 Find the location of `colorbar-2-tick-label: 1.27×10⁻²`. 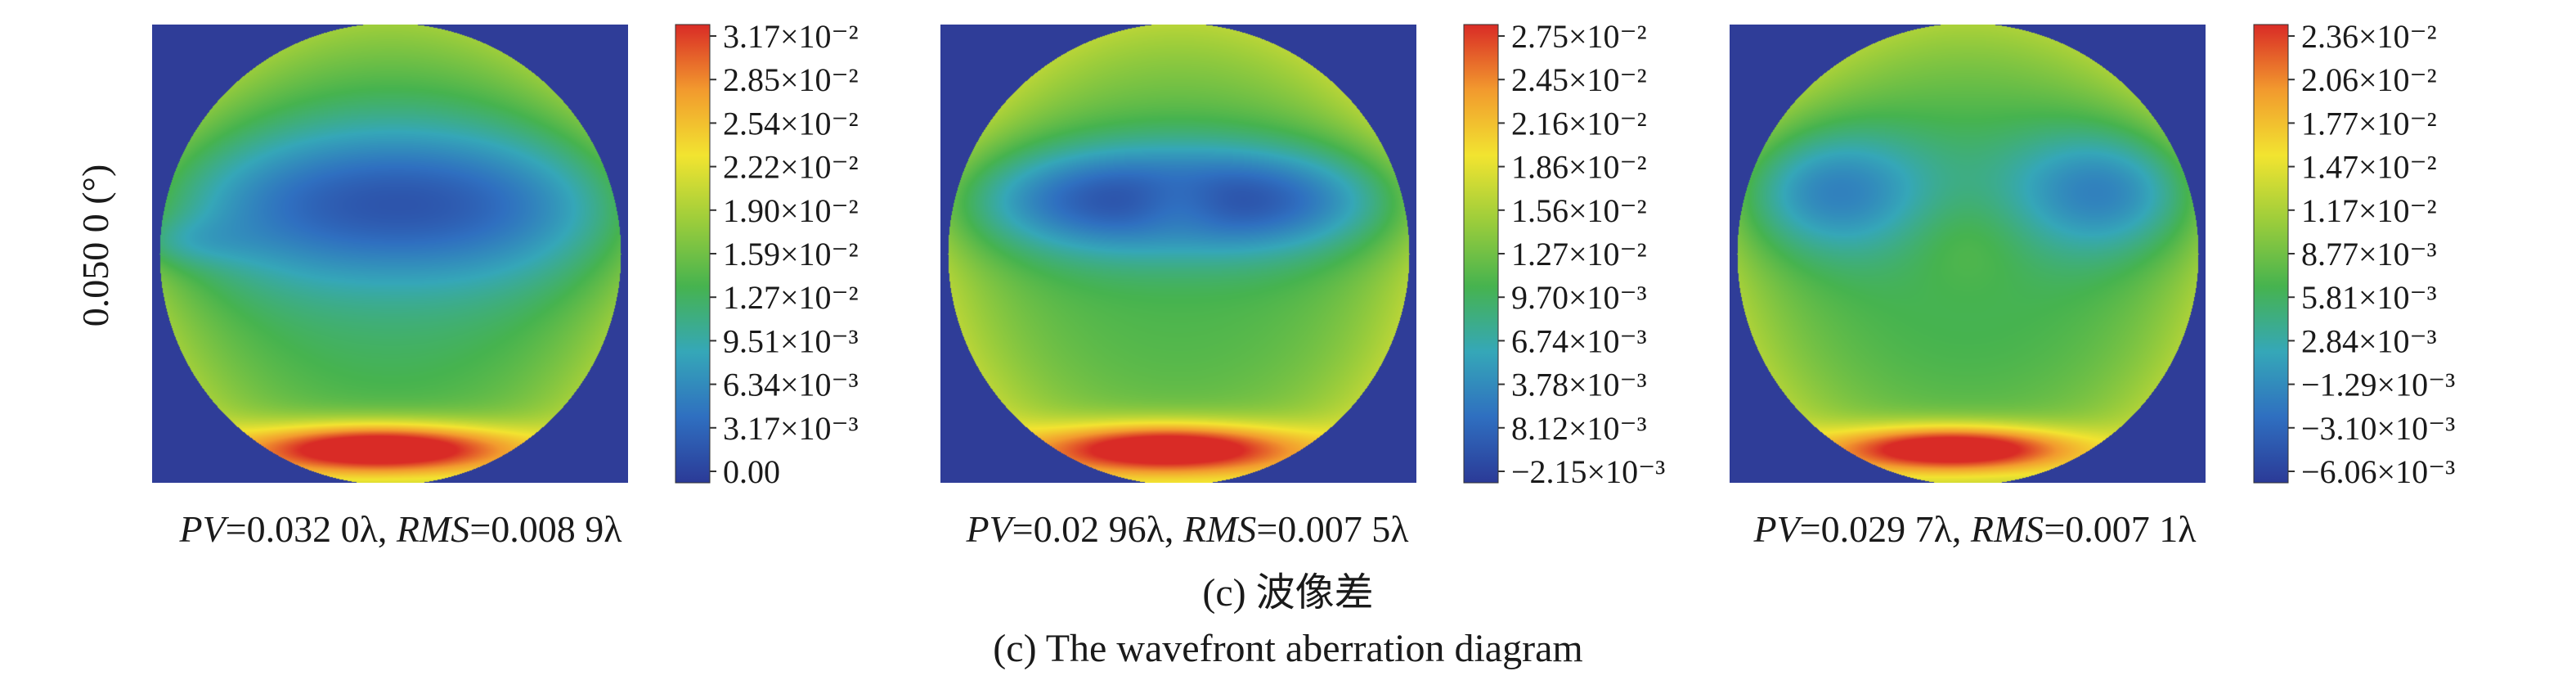

colorbar-2-tick-label: 1.27×10⁻² is located at coordinates (1579, 254).